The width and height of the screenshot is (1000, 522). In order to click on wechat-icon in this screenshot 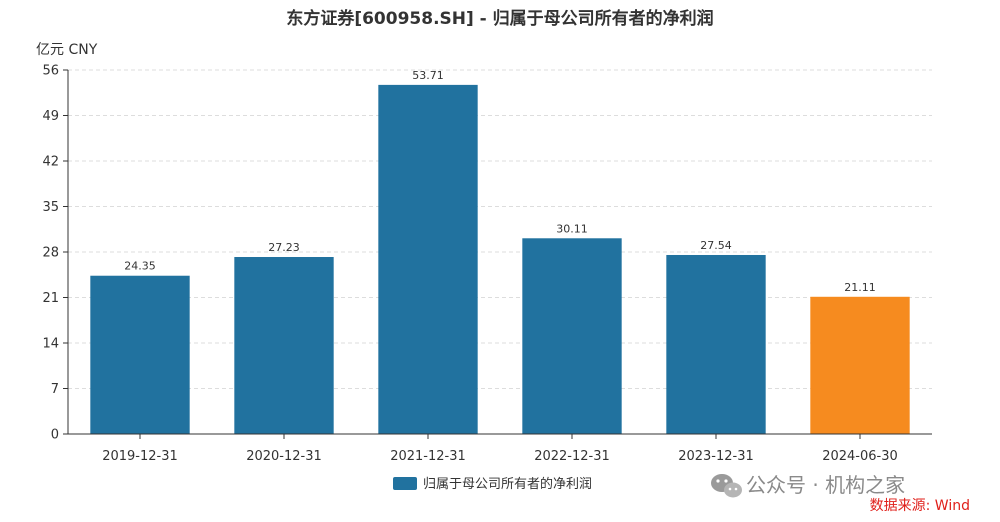, I will do `click(726, 486)`.